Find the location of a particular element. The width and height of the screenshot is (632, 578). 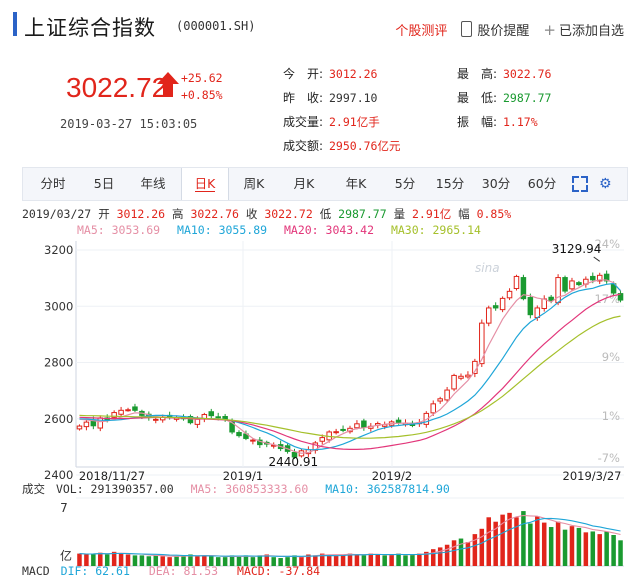

phone-icon is located at coordinates (467, 29).